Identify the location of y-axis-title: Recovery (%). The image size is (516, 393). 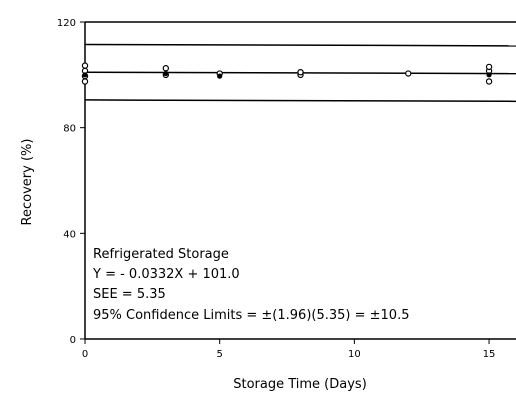
(27, 182).